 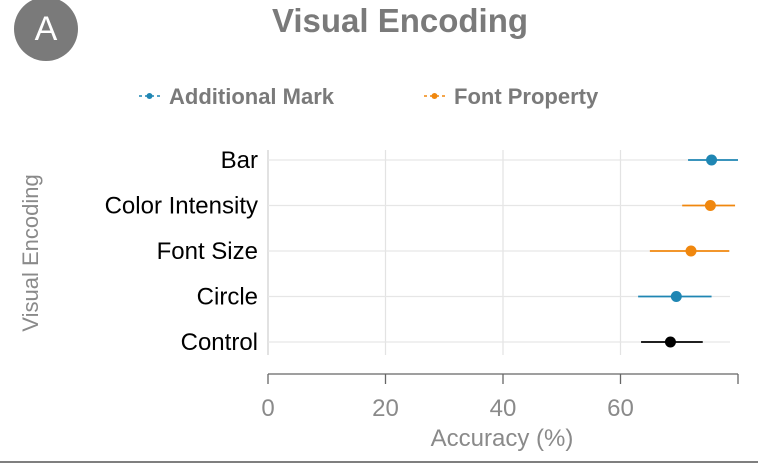 I want to click on category-label-4: Control, so click(x=219, y=342).